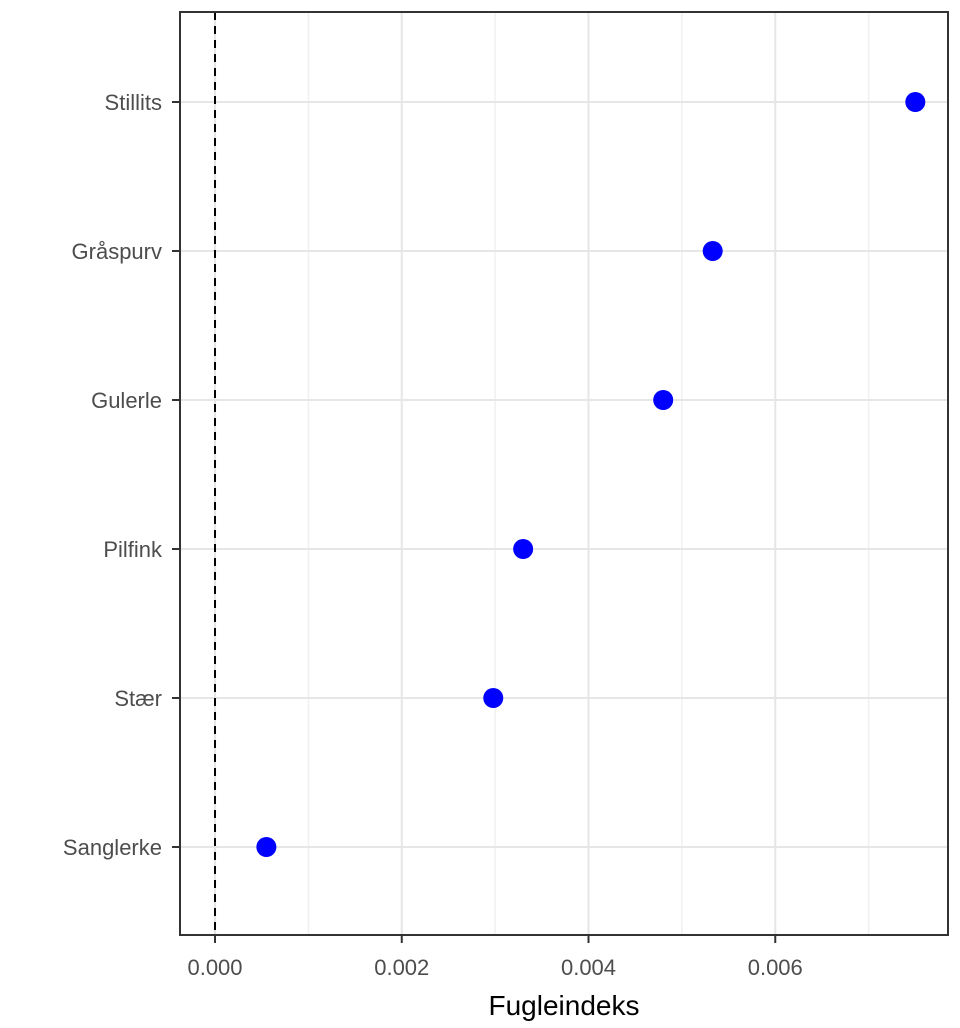 Image resolution: width=960 pixels, height=1028 pixels. Describe the element at coordinates (401, 967) in the screenshot. I see `x-tick-label: 0.002` at that location.